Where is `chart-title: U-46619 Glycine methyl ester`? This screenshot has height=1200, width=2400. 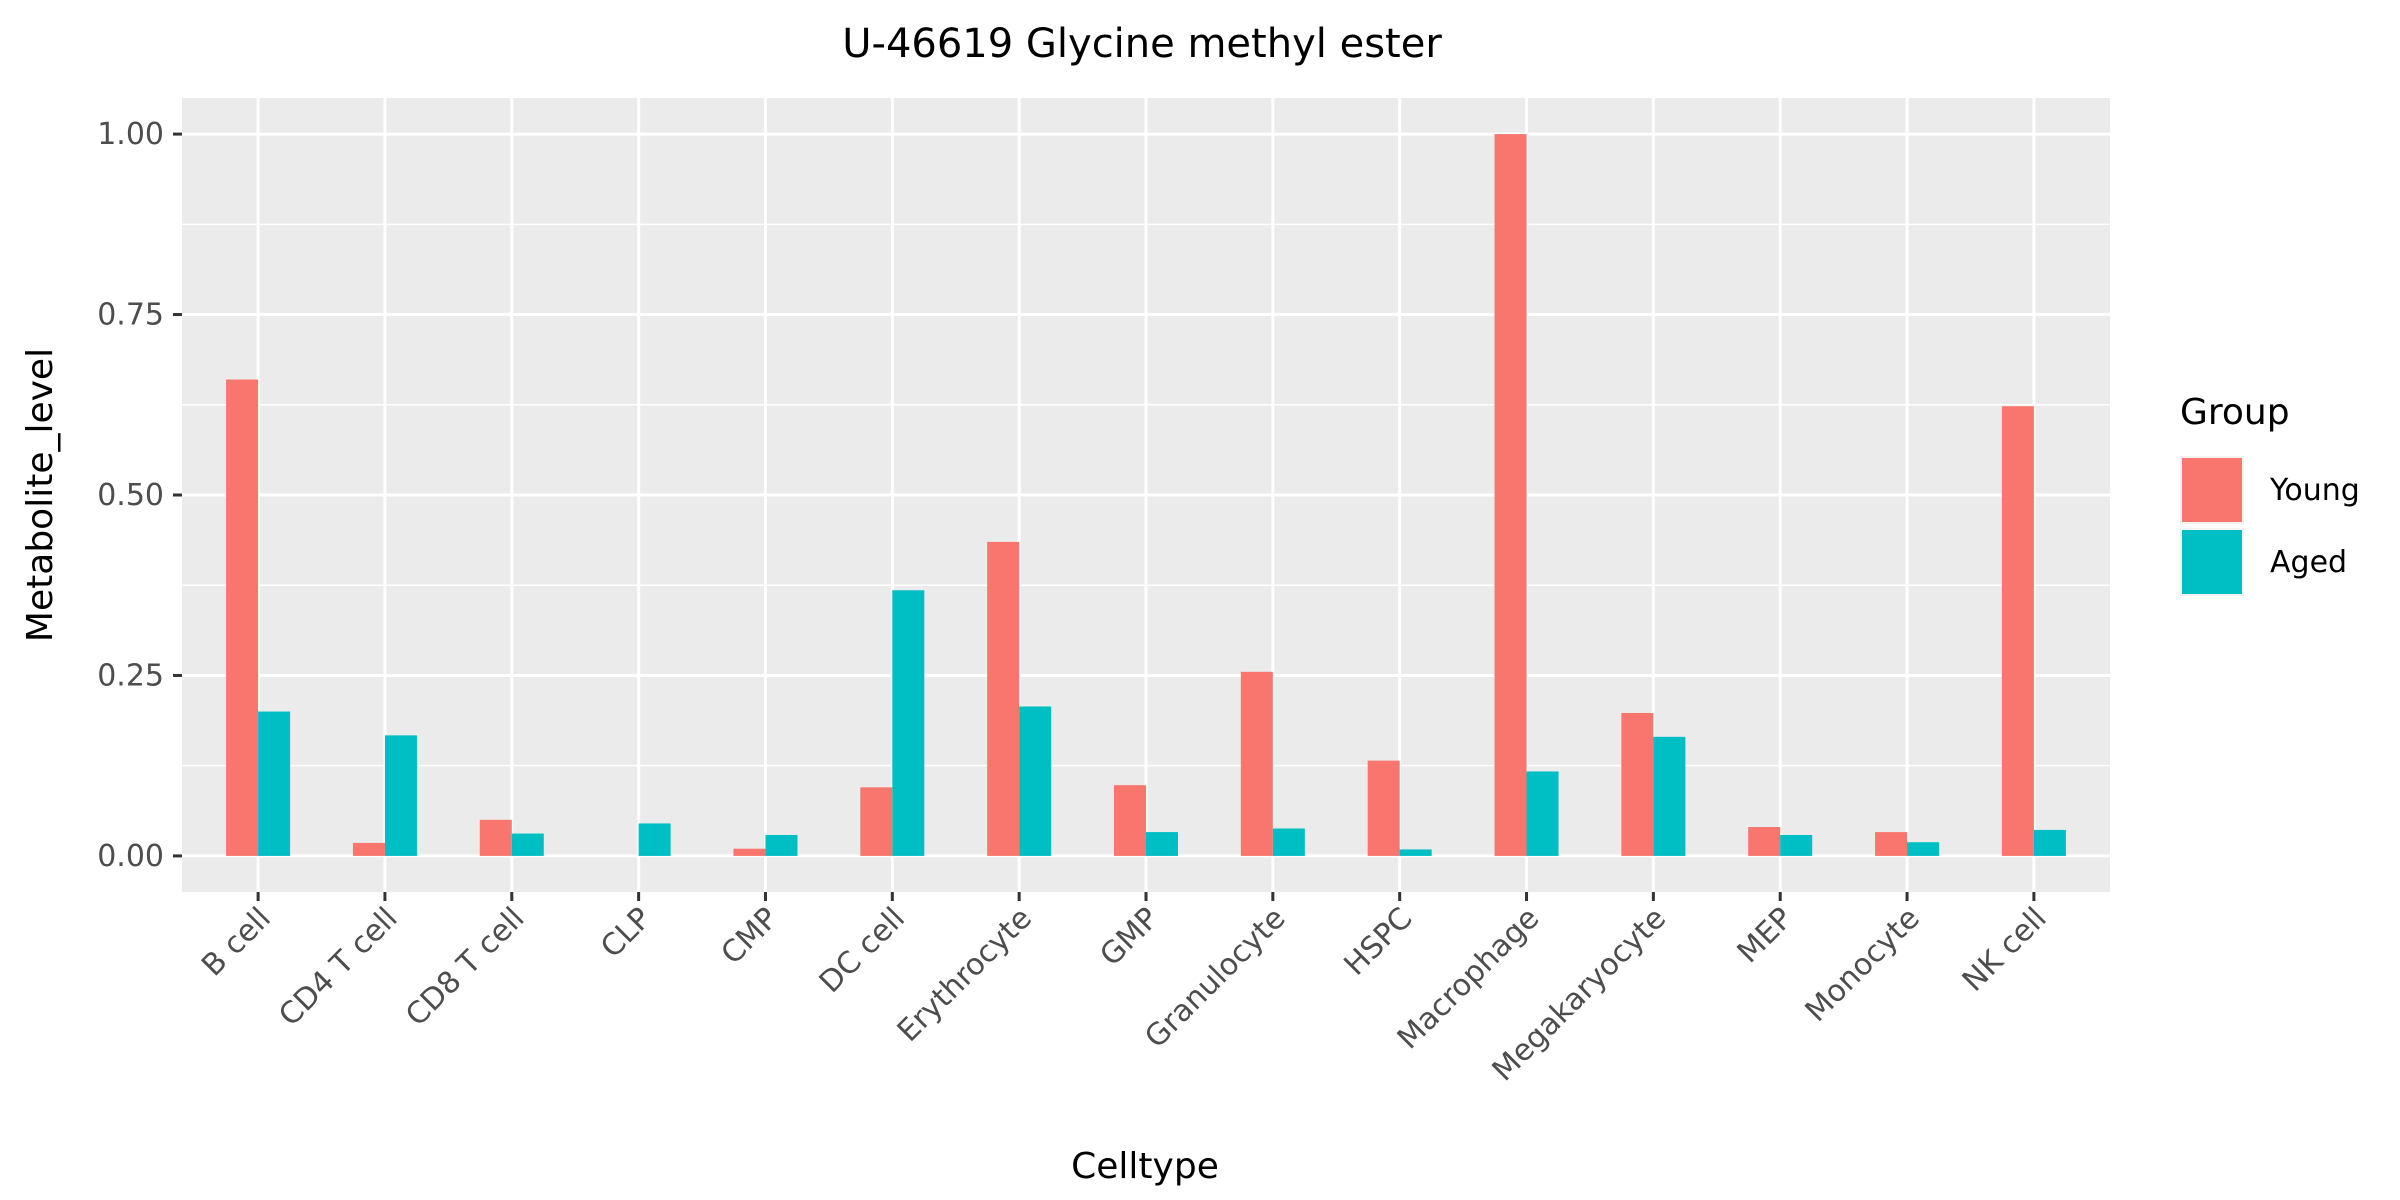
chart-title: U-46619 Glycine methyl ester is located at coordinates (1142, 44).